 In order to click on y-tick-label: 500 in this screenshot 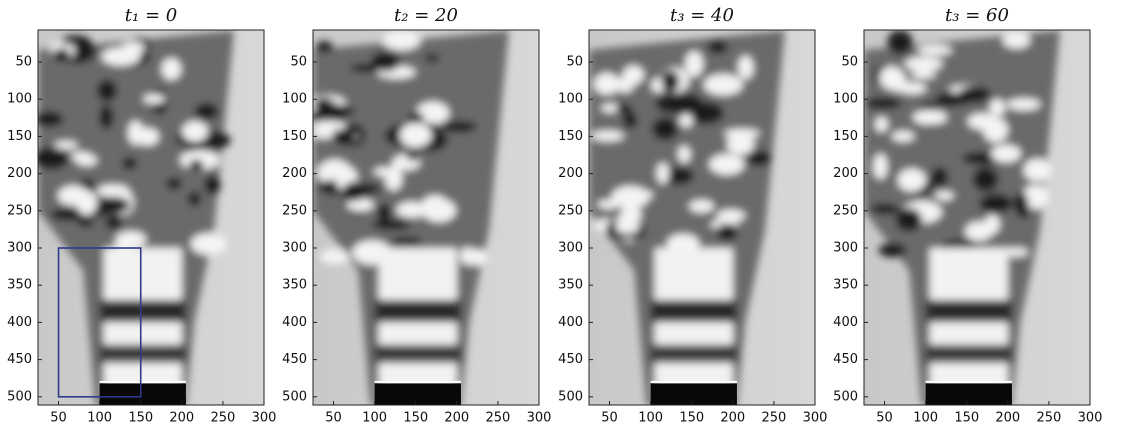, I will do `click(19, 396)`.